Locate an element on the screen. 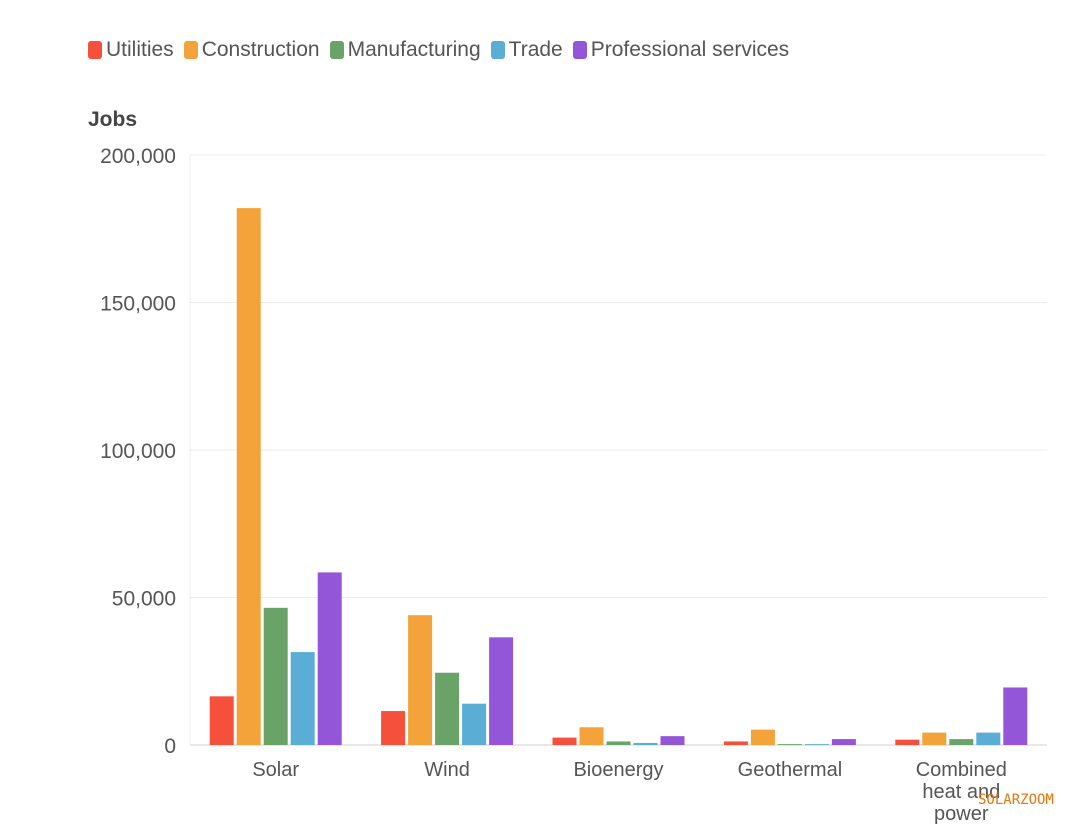  legend-item: Manufacturing is located at coordinates (405, 50).